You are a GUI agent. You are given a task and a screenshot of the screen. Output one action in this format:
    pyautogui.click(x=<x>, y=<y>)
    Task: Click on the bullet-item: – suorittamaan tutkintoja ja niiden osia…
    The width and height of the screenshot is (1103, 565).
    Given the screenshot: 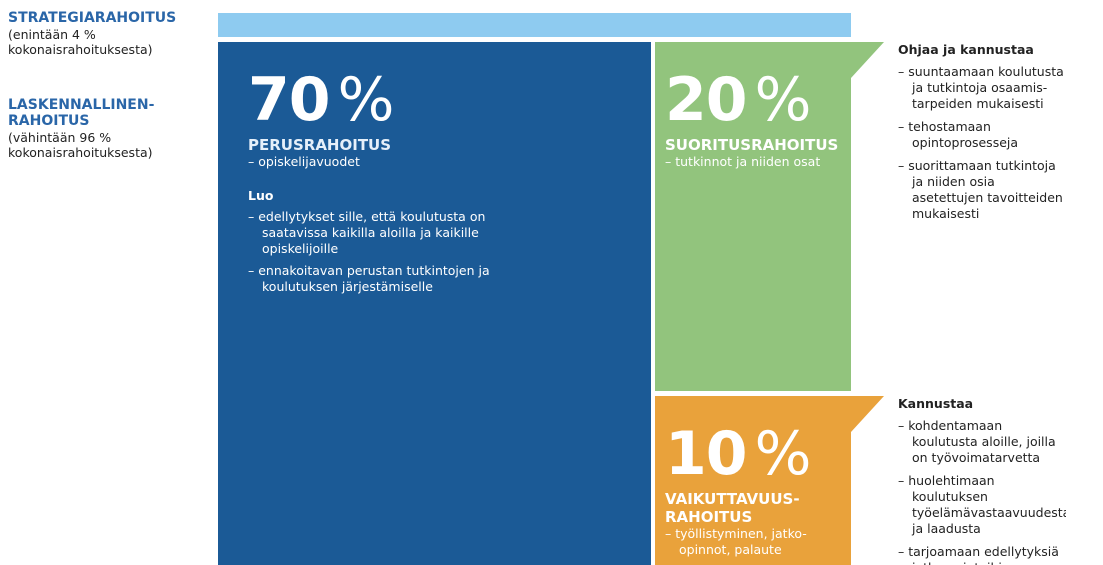 What is the action you would take?
    pyautogui.click(x=980, y=189)
    